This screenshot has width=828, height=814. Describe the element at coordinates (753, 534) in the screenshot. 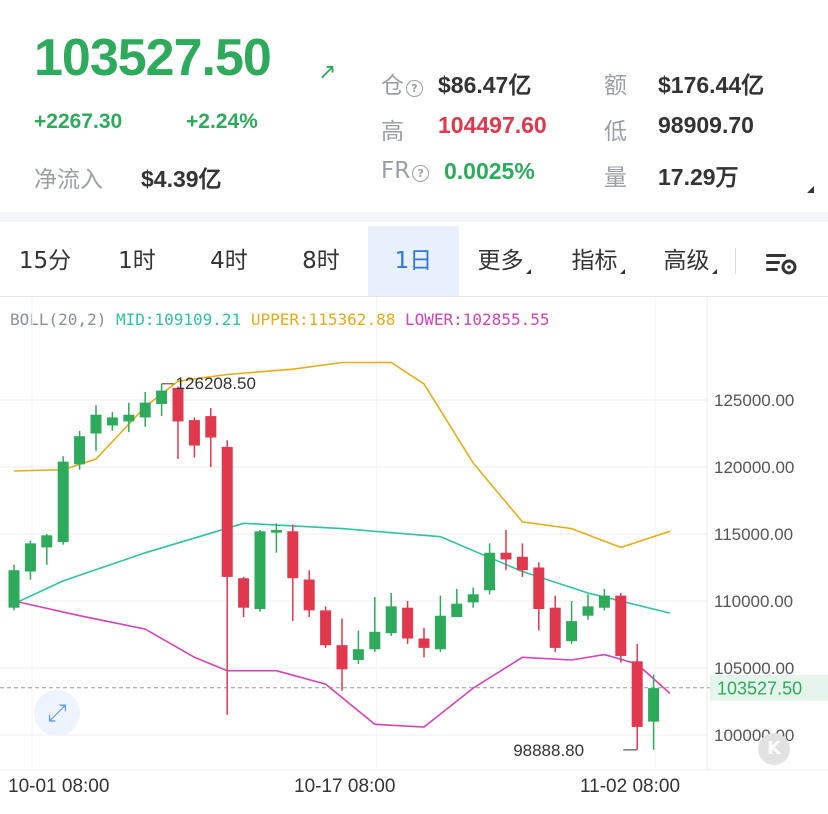

I see `y-tick-label: 115000.00` at that location.